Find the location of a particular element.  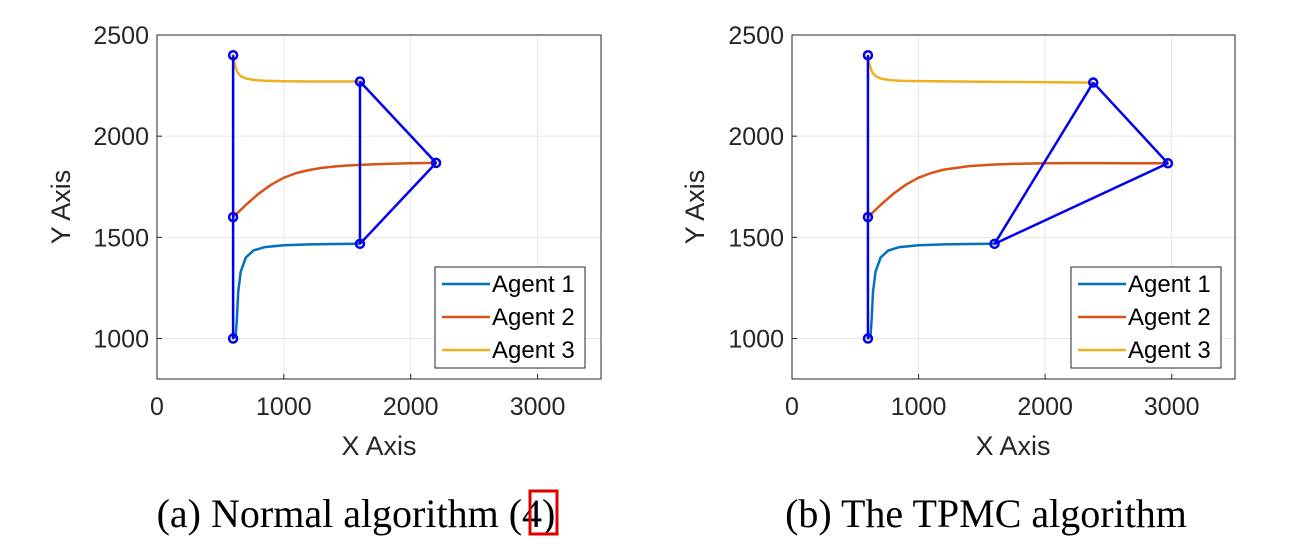

caption-a-ref-highlight is located at coordinates (543, 512).